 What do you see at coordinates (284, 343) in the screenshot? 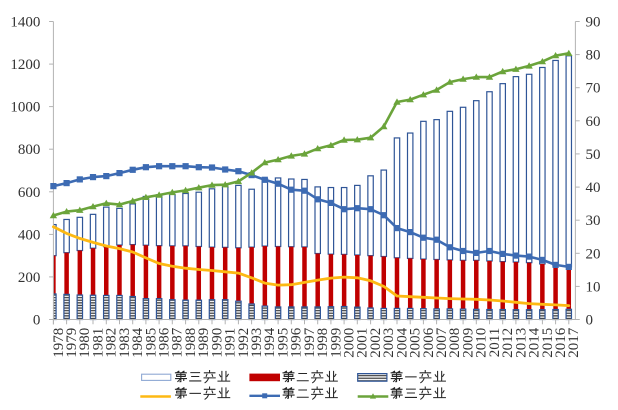
I see `svg-text: 1995` at bounding box center [284, 343].